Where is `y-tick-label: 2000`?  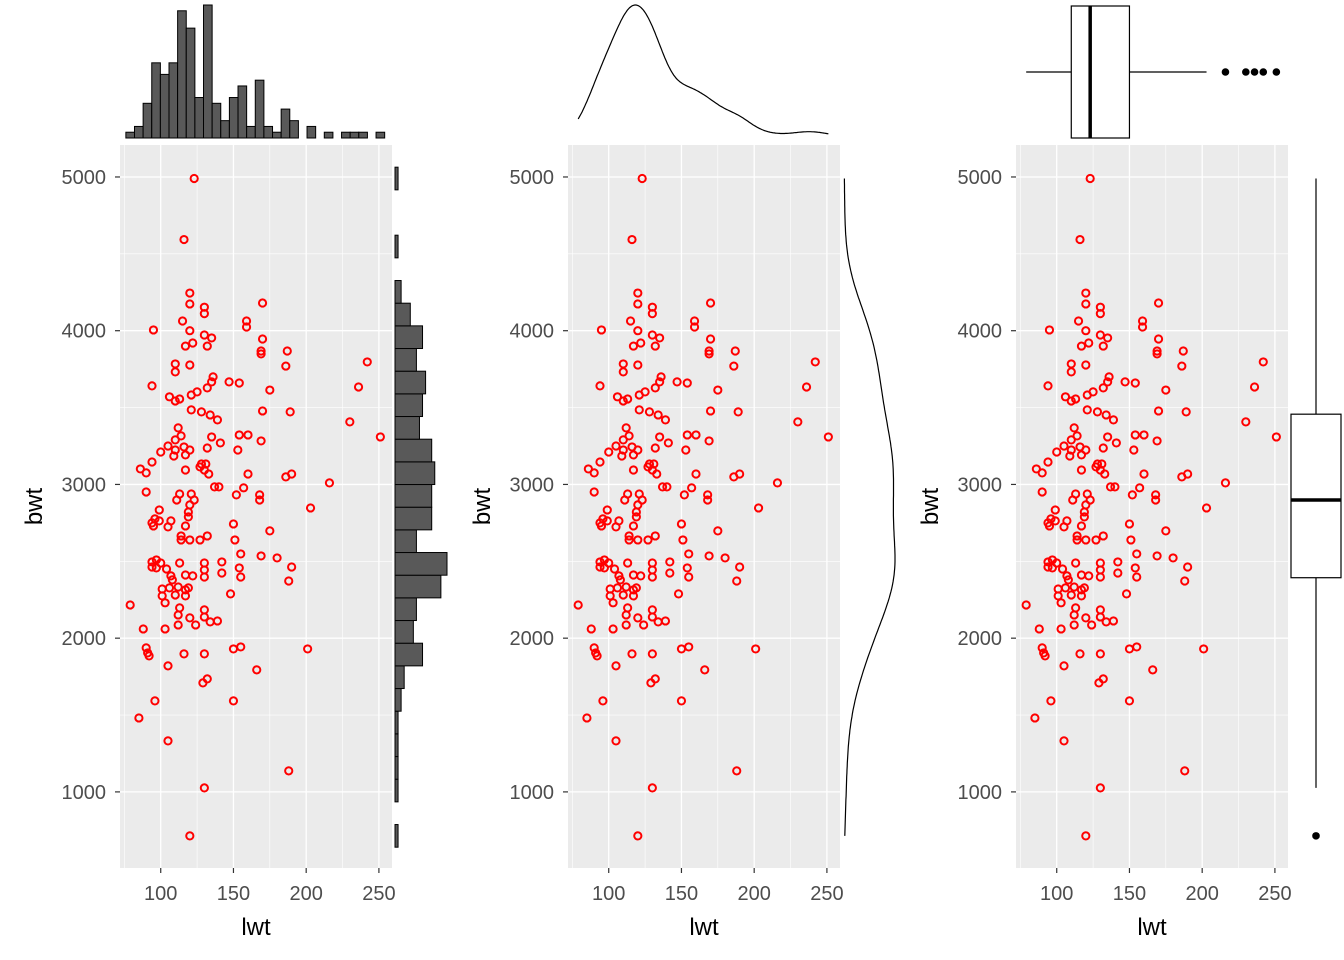 y-tick-label: 2000 is located at coordinates (980, 639).